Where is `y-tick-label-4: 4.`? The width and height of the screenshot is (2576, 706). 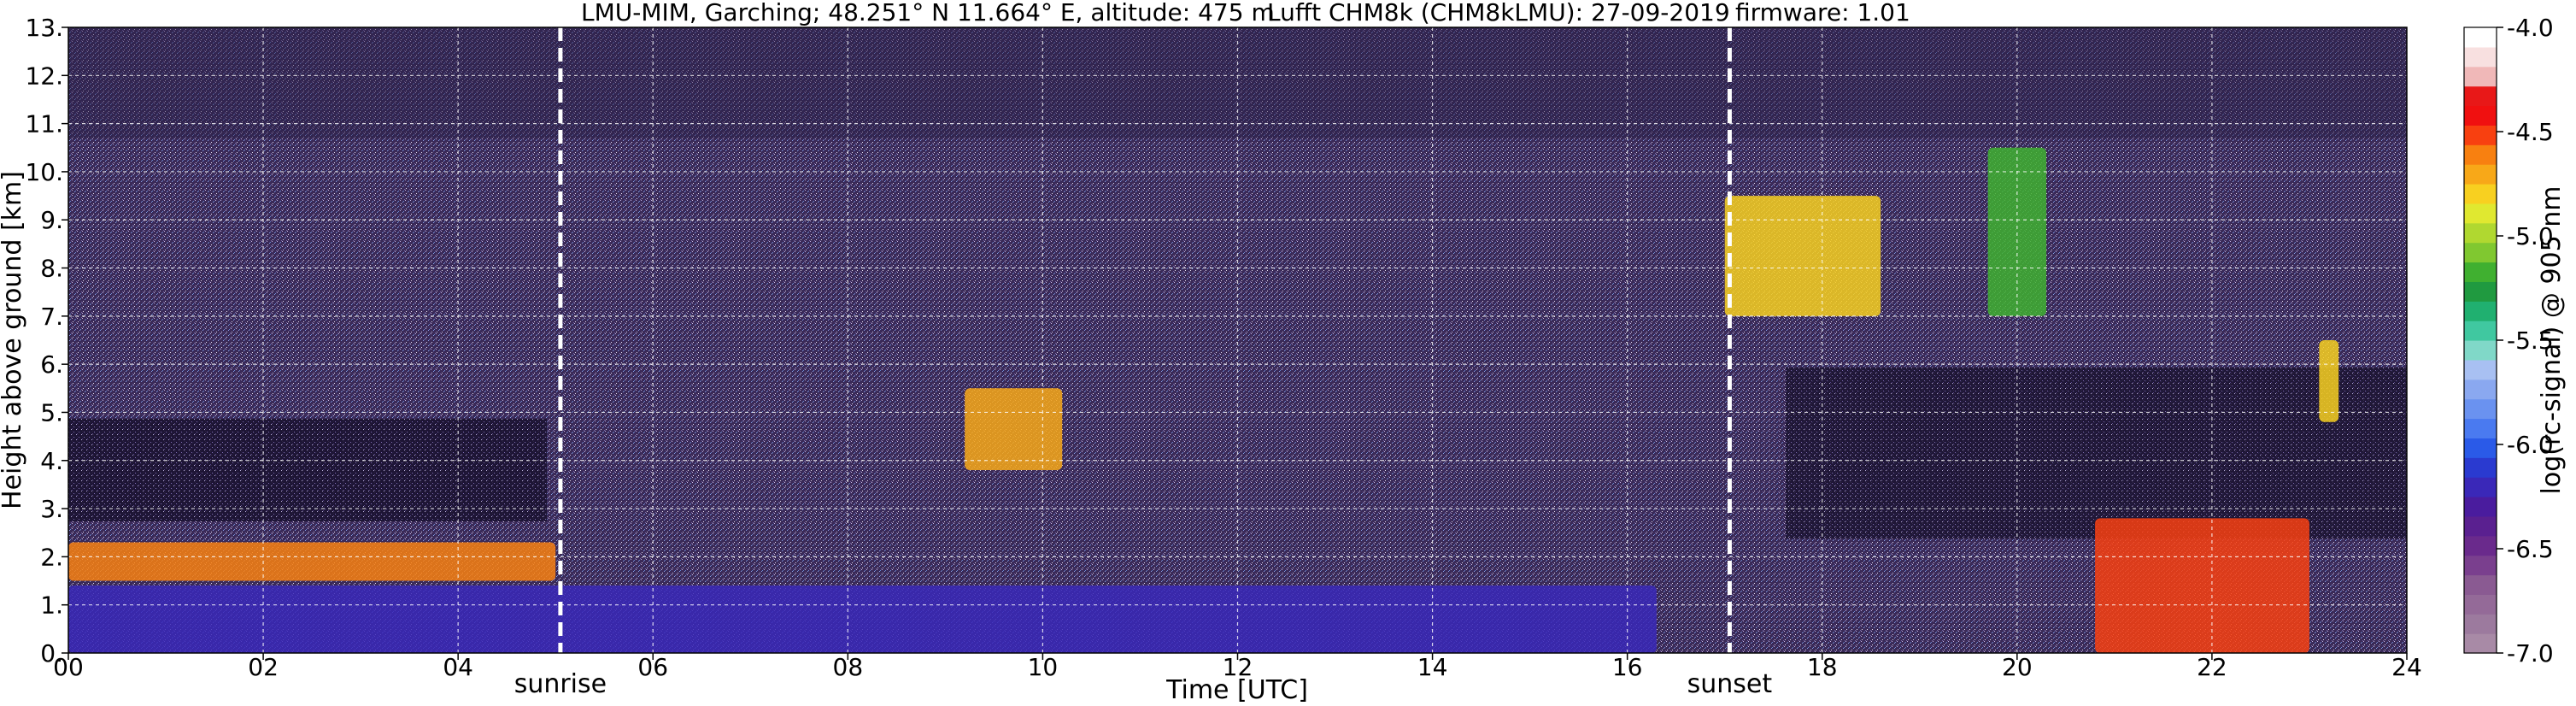
y-tick-label-4: 4. is located at coordinates (51, 461).